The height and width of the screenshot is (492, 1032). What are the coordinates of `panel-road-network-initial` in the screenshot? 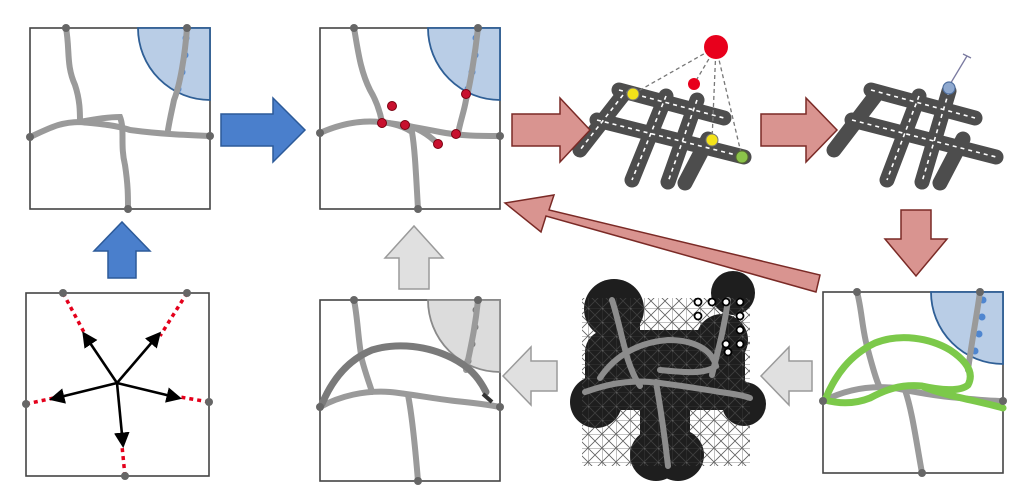 It's located at (120, 118).